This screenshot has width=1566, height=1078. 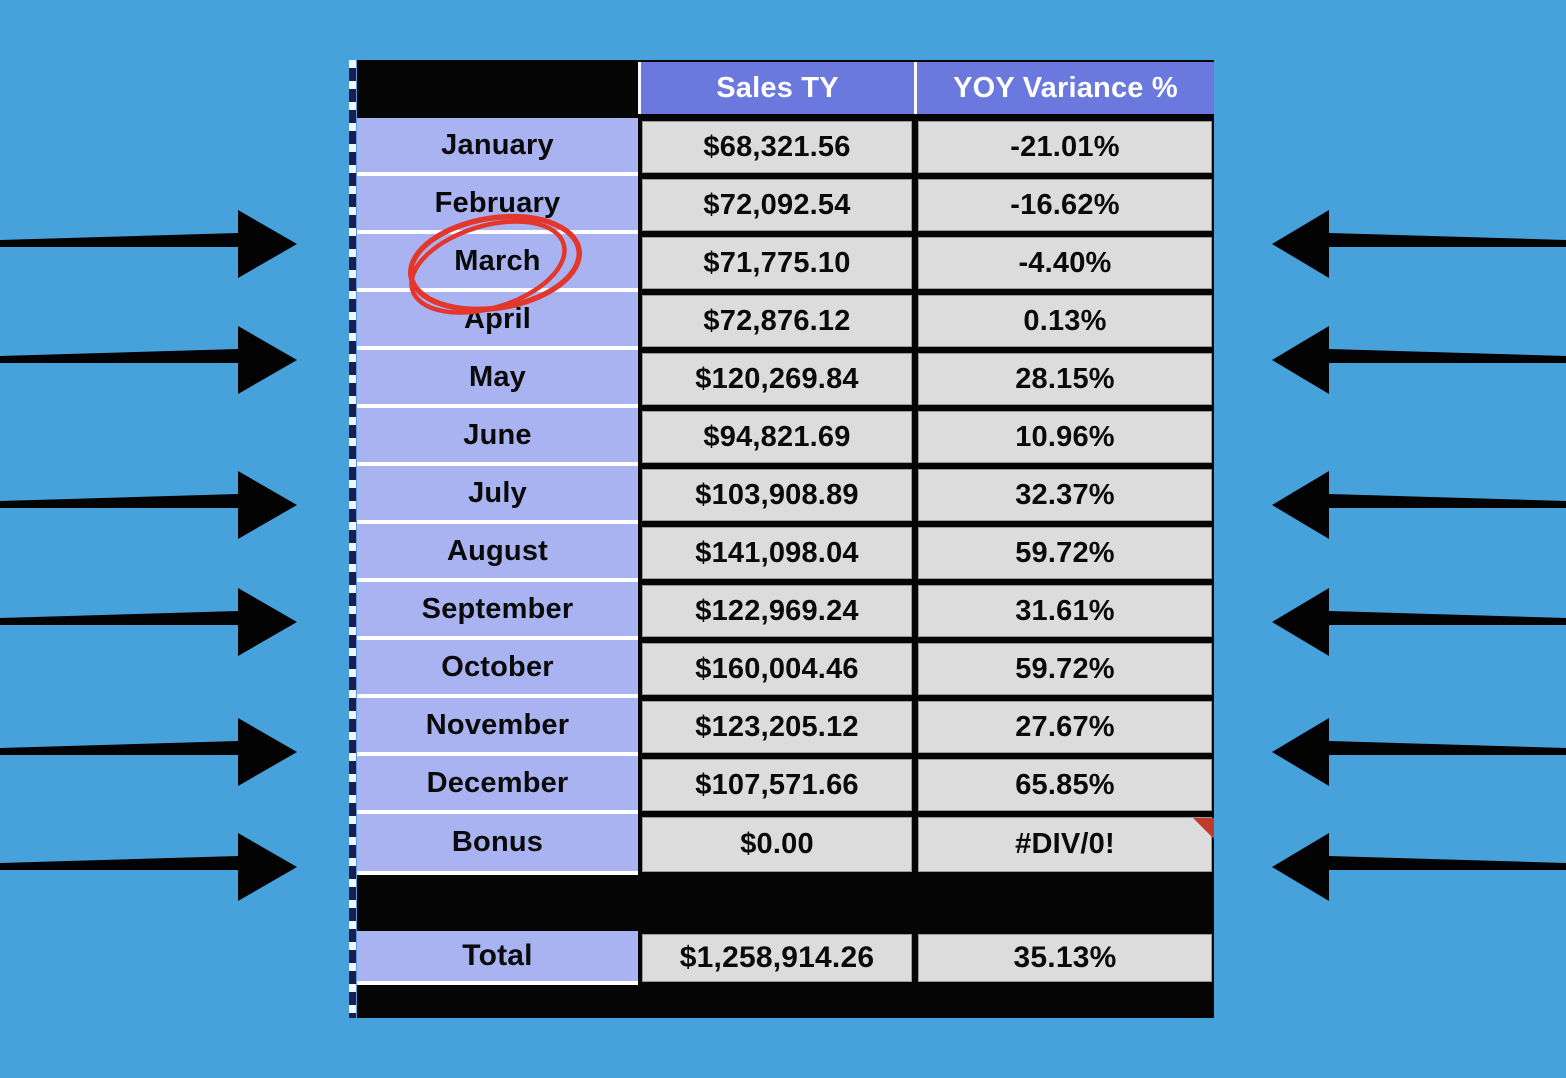 I want to click on table-row: March $71,775.10 -4.40%, so click(x=785, y=263).